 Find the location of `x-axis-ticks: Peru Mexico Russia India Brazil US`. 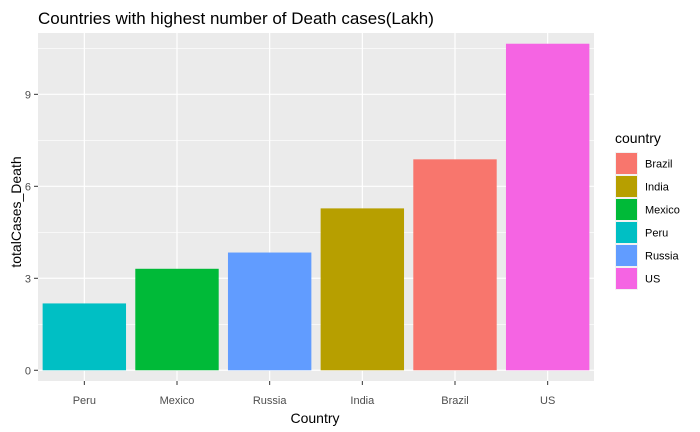

x-axis-ticks: Peru Mexico Russia India Brazil US is located at coordinates (314, 394).